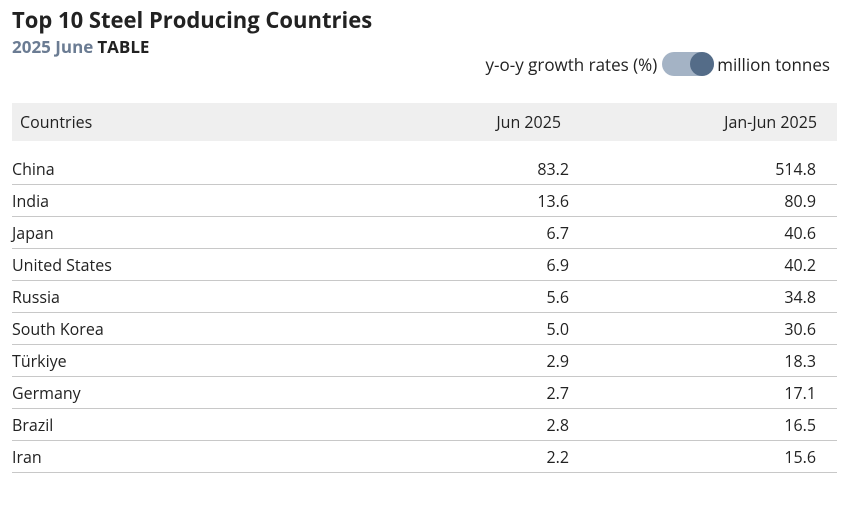 This screenshot has height=505, width=851. Describe the element at coordinates (508, 456) in the screenshot. I see `cell-jun-2025: 2.2` at that location.